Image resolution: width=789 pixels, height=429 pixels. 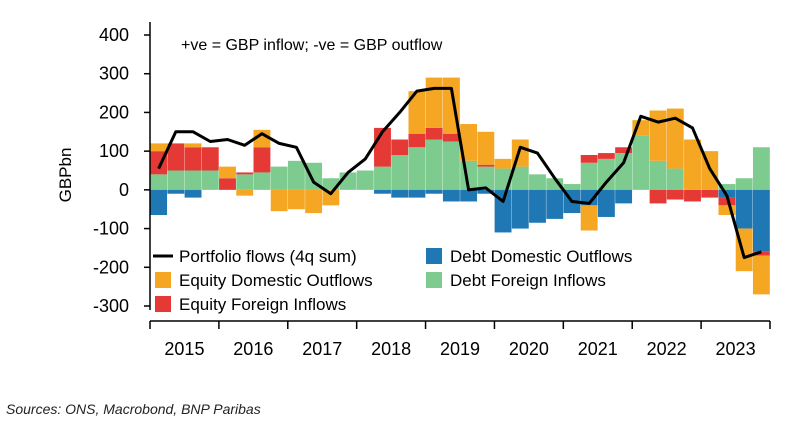 What do you see at coordinates (322, 349) in the screenshot?
I see `x-tick-label-2017: 2017` at bounding box center [322, 349].